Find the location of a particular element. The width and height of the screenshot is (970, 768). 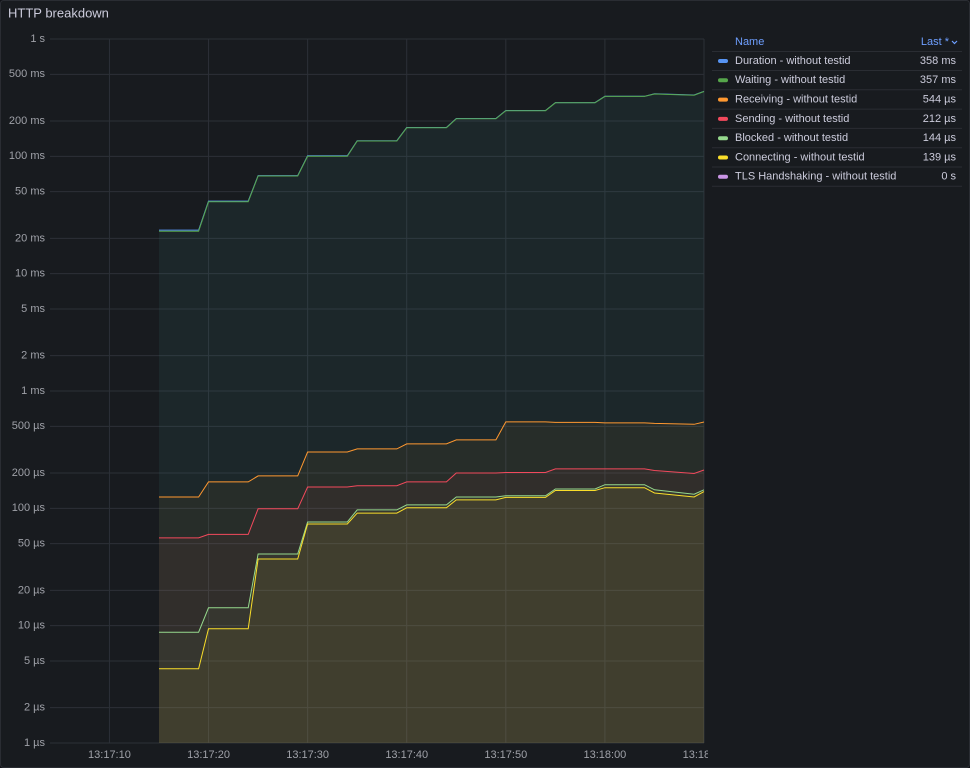

legend-last: 212 µs is located at coordinates (940, 119).